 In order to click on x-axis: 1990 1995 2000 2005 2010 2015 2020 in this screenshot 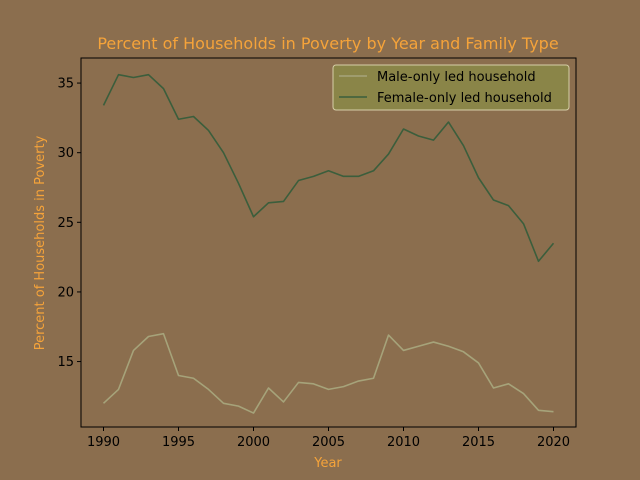, I will do `click(328, 438)`.